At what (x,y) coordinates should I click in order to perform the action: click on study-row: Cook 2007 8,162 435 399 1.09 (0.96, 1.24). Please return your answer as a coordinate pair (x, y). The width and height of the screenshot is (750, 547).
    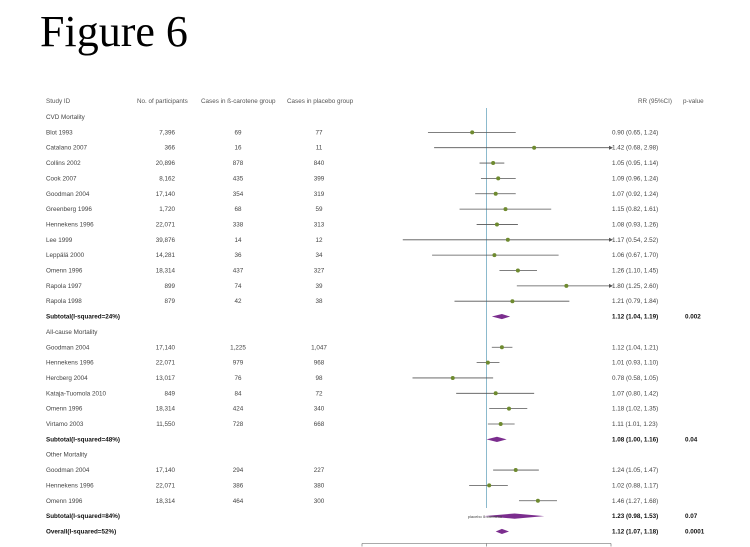
    Looking at the image, I should click on (352, 178).